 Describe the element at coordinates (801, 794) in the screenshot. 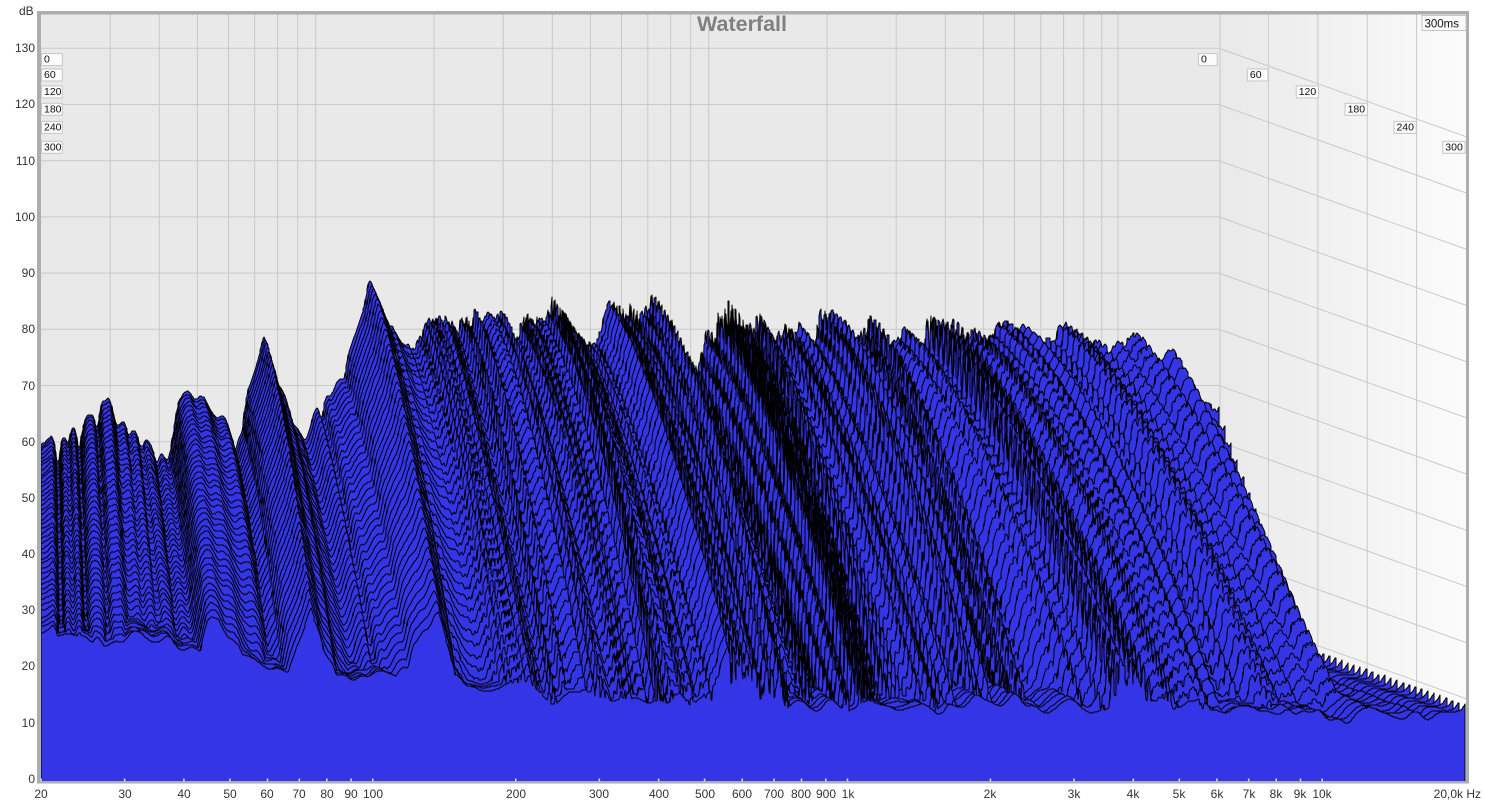

I see `svg-text: 800` at that location.